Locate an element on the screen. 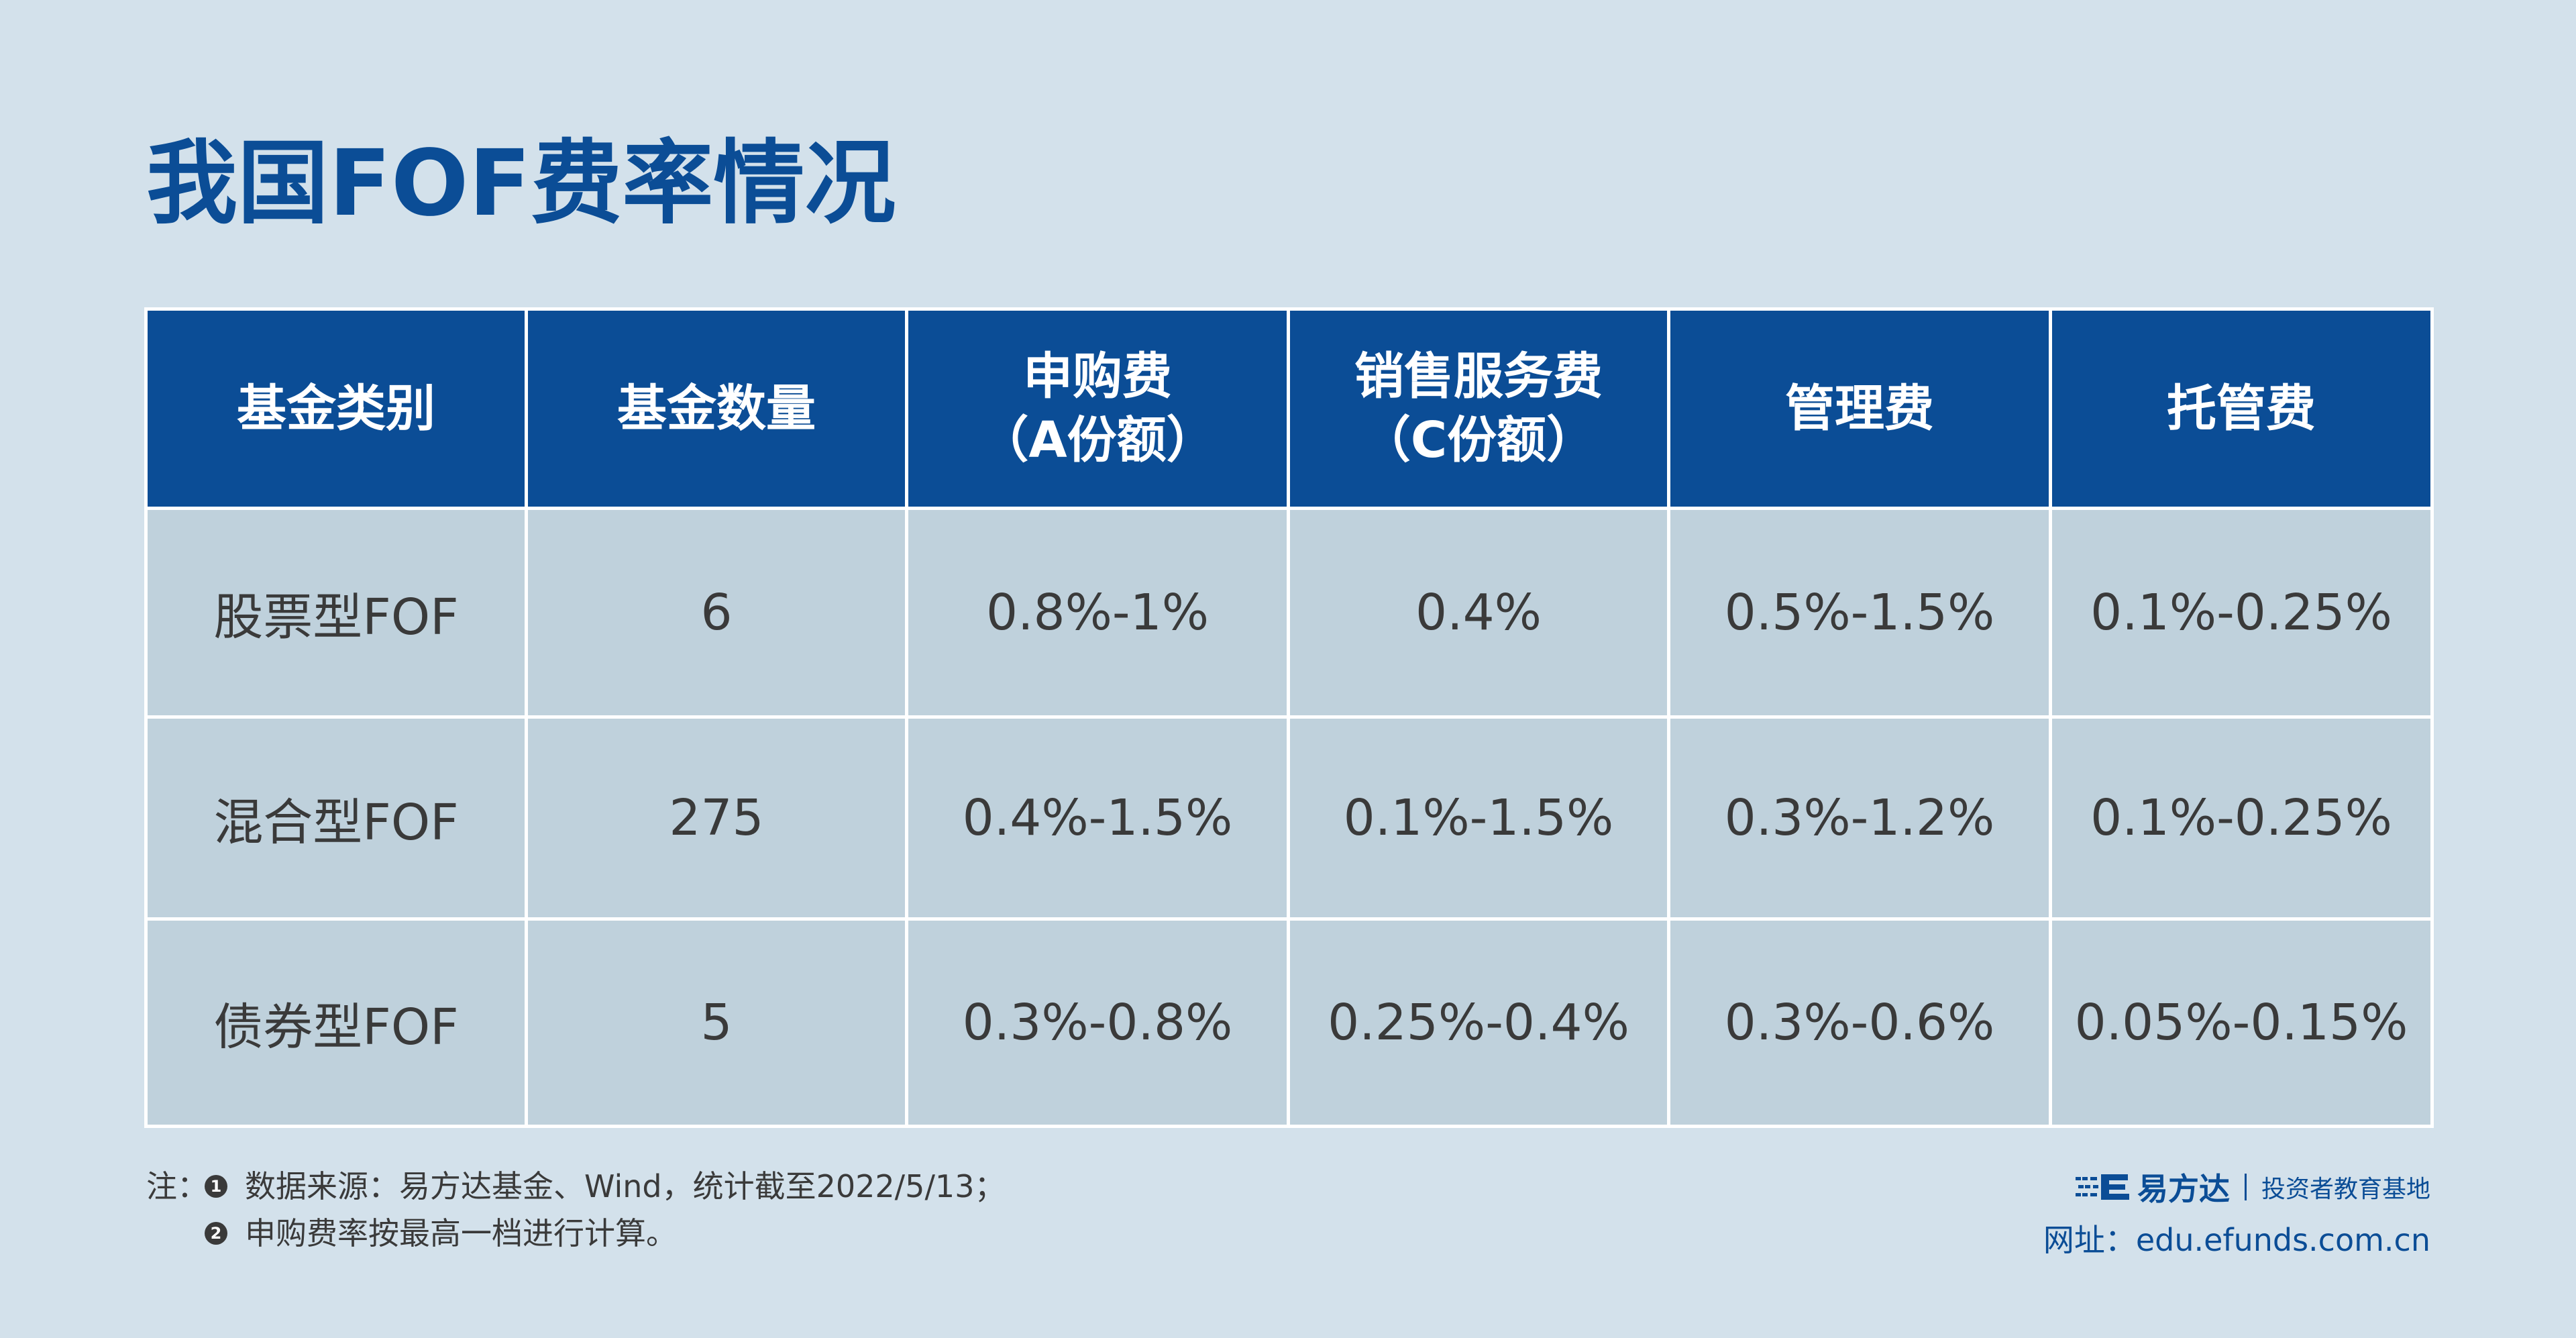 This screenshot has height=1338, width=2576. header-management-fee: 管理费 is located at coordinates (1859, 408).